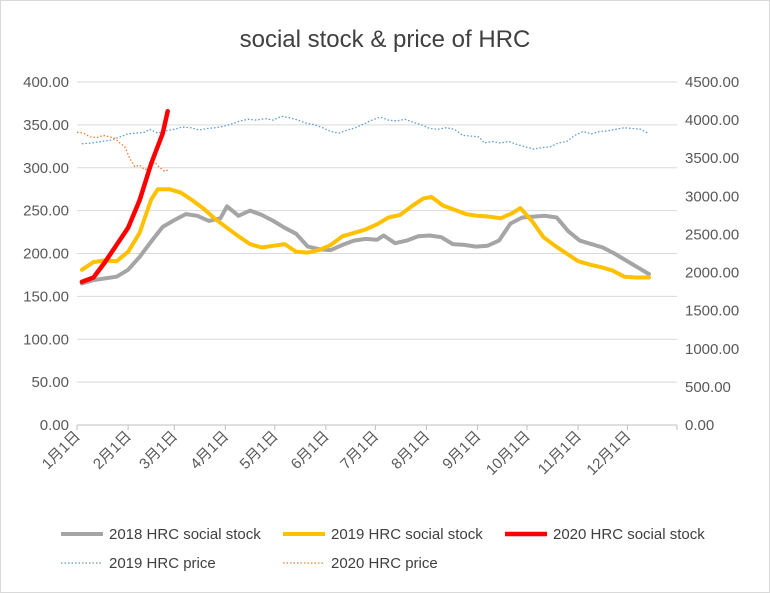 This screenshot has height=593, width=770. I want to click on series-line-2019-hrc-price, so click(365, 132).